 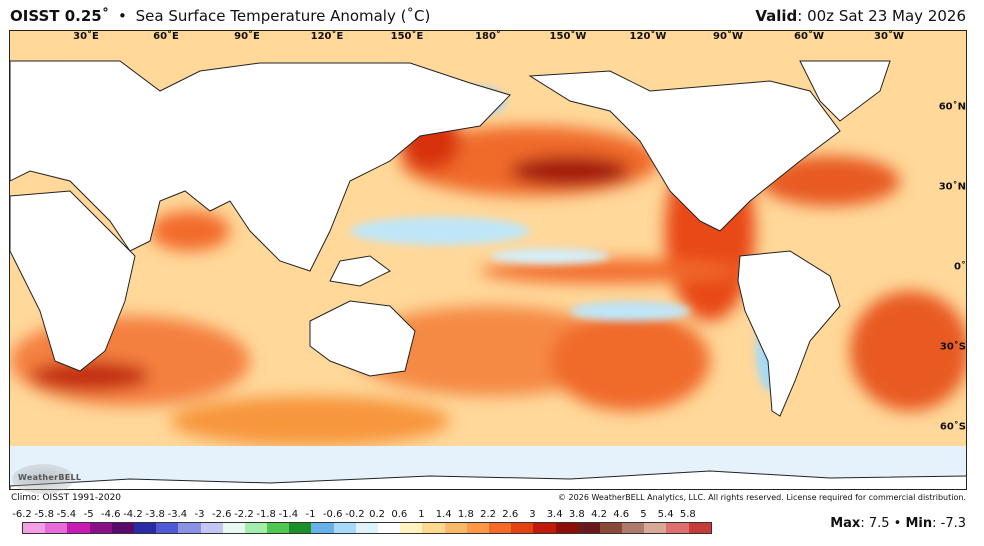 What do you see at coordinates (532, 514) in the screenshot?
I see `scale-tick-label: 3` at bounding box center [532, 514].